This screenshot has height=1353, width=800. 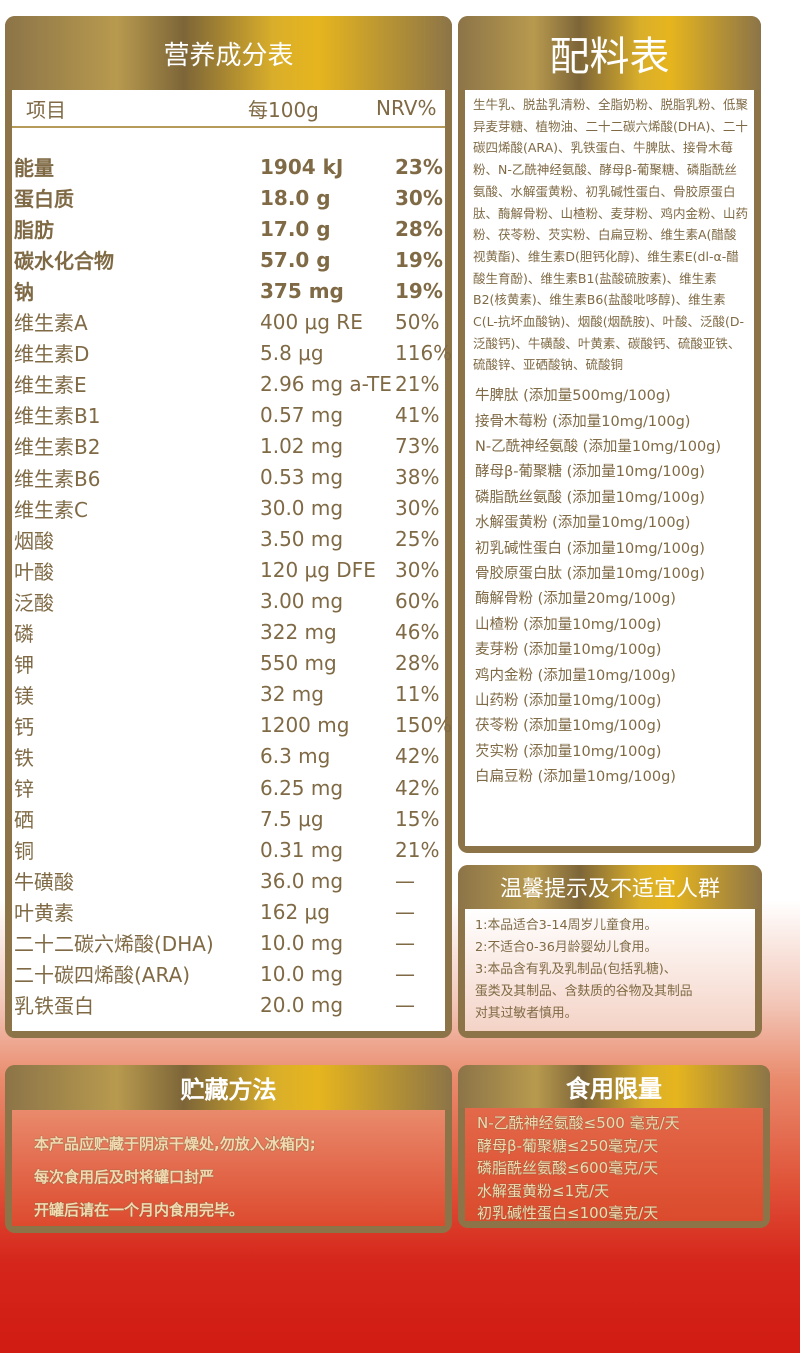 What do you see at coordinates (228, 1087) in the screenshot?
I see `storage-title: 贮藏方法` at bounding box center [228, 1087].